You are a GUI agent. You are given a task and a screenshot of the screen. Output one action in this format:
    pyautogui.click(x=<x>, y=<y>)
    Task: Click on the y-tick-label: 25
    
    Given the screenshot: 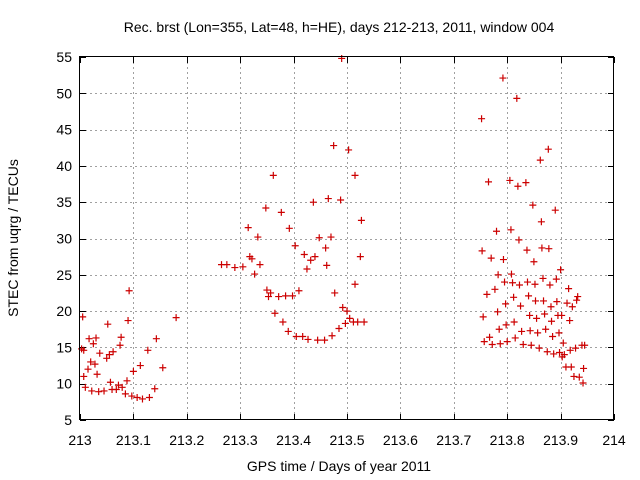 What is the action you would take?
    pyautogui.click(x=64, y=275)
    